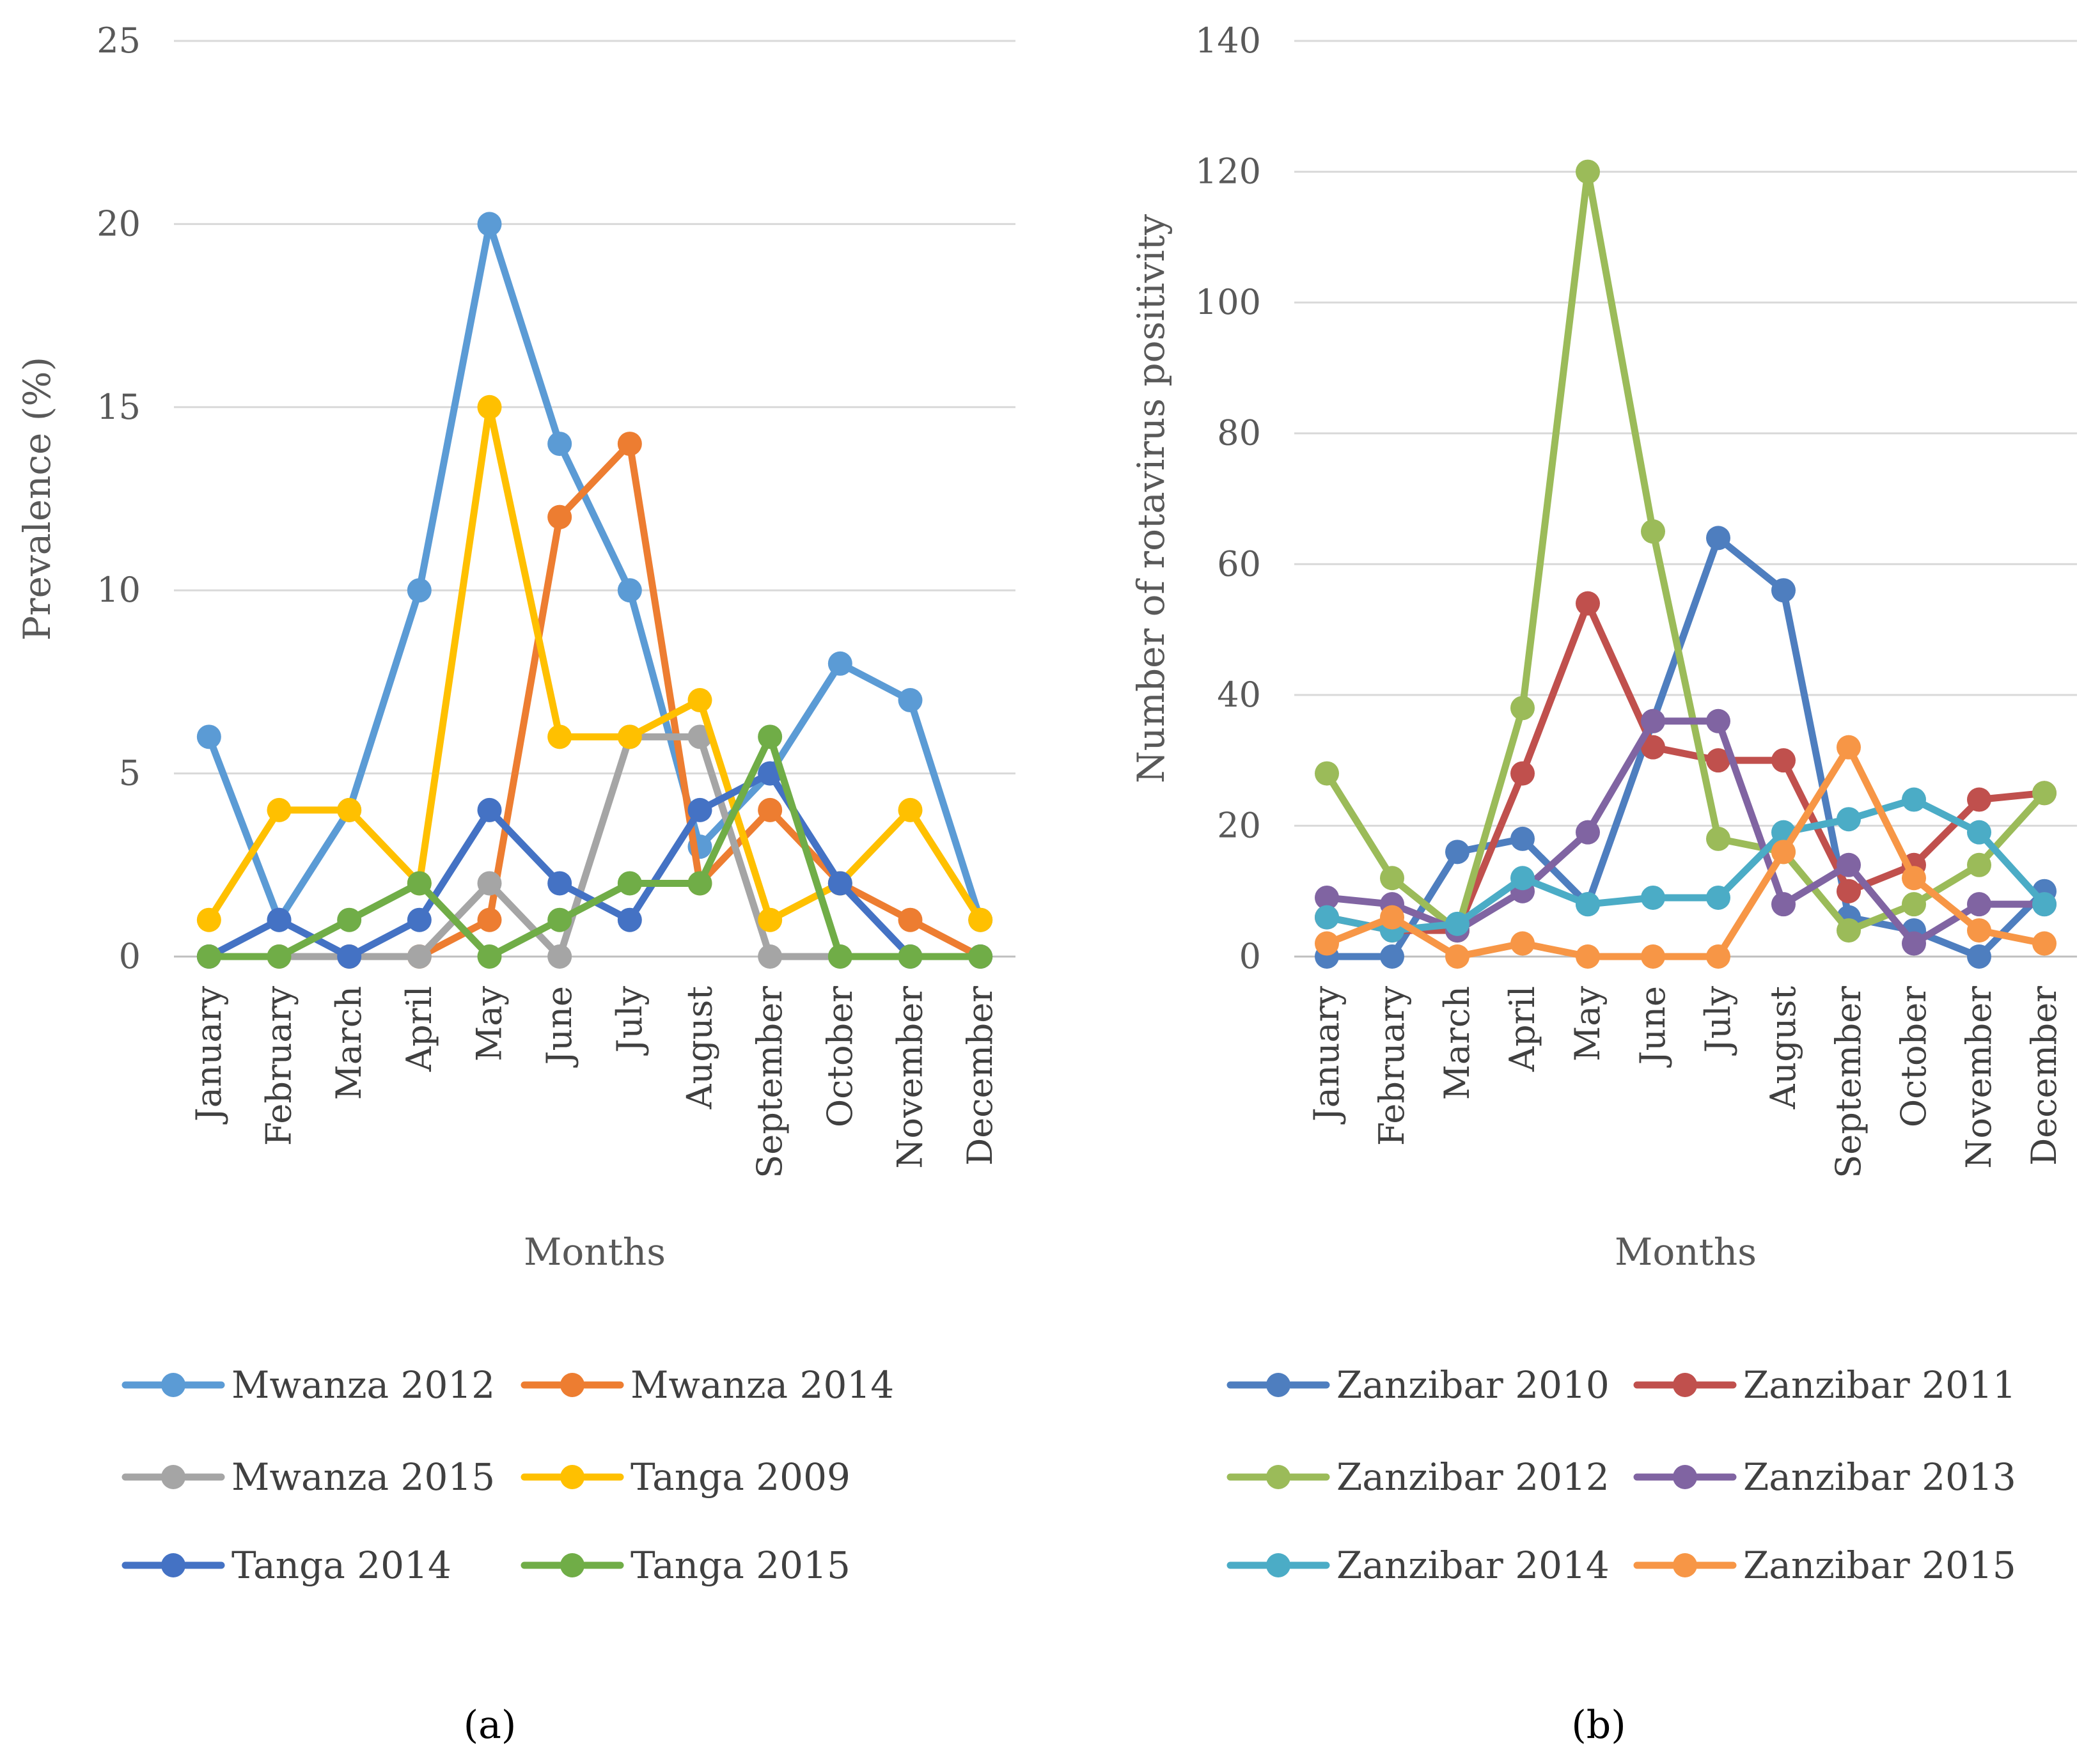 The height and width of the screenshot is (1752, 2100). What do you see at coordinates (2044, 1076) in the screenshot?
I see `chart-b-x-tick-label: December` at bounding box center [2044, 1076].